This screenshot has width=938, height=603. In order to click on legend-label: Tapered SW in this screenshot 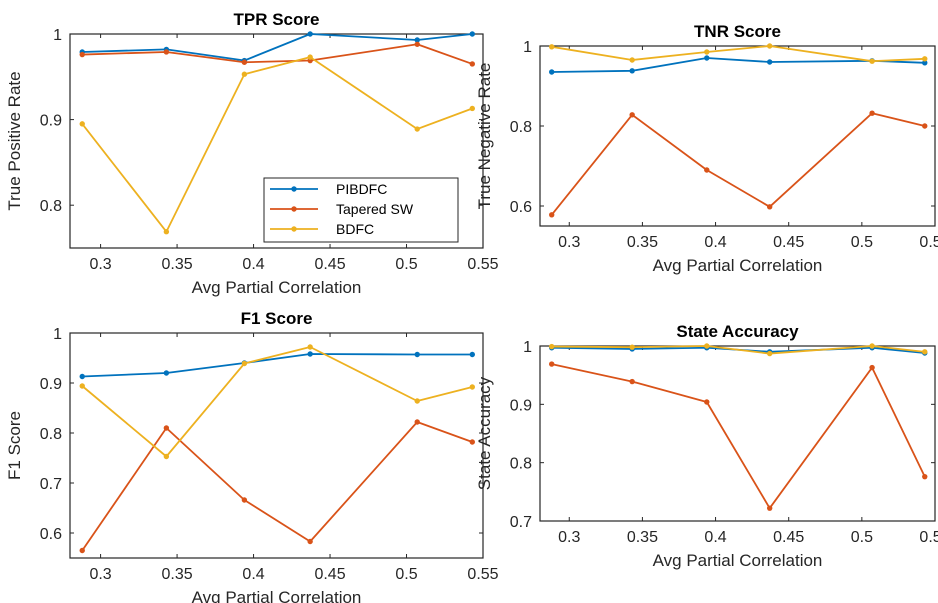, I will do `click(375, 209)`.